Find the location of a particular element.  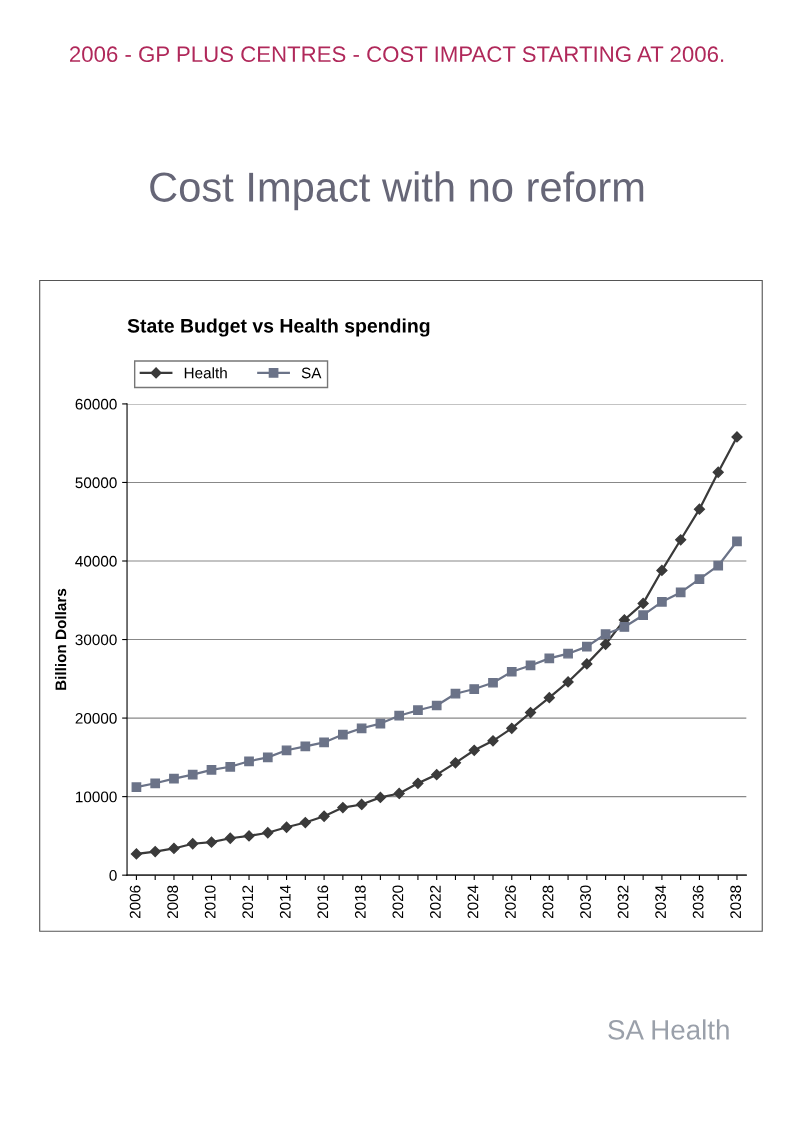

y-tick-label: 30000 is located at coordinates (96, 640).